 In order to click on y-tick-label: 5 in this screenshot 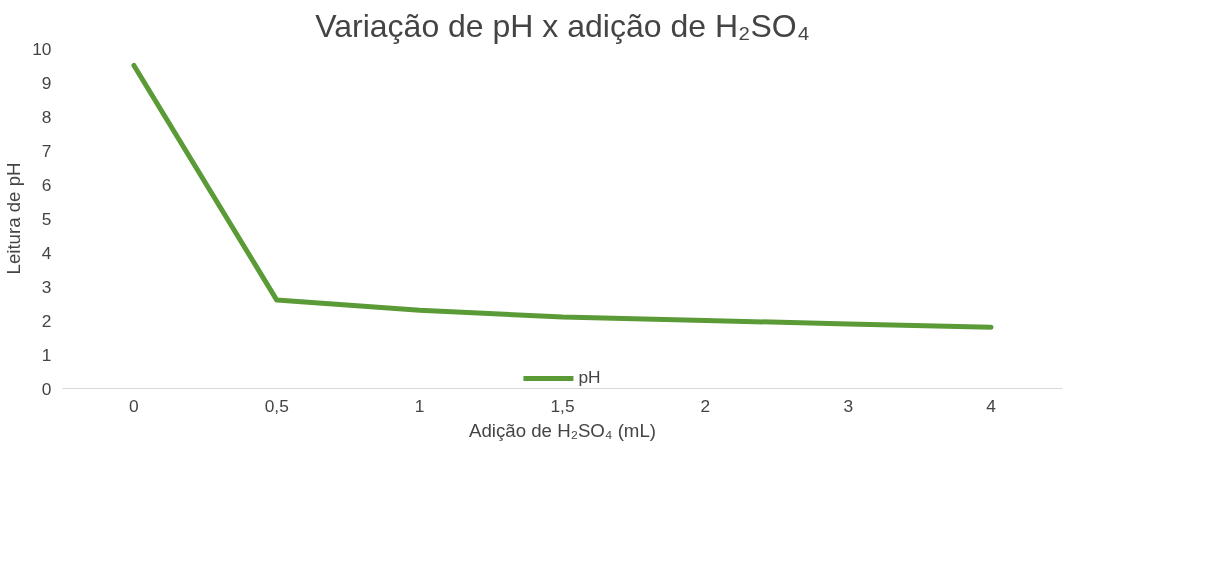, I will do `click(46, 218)`.